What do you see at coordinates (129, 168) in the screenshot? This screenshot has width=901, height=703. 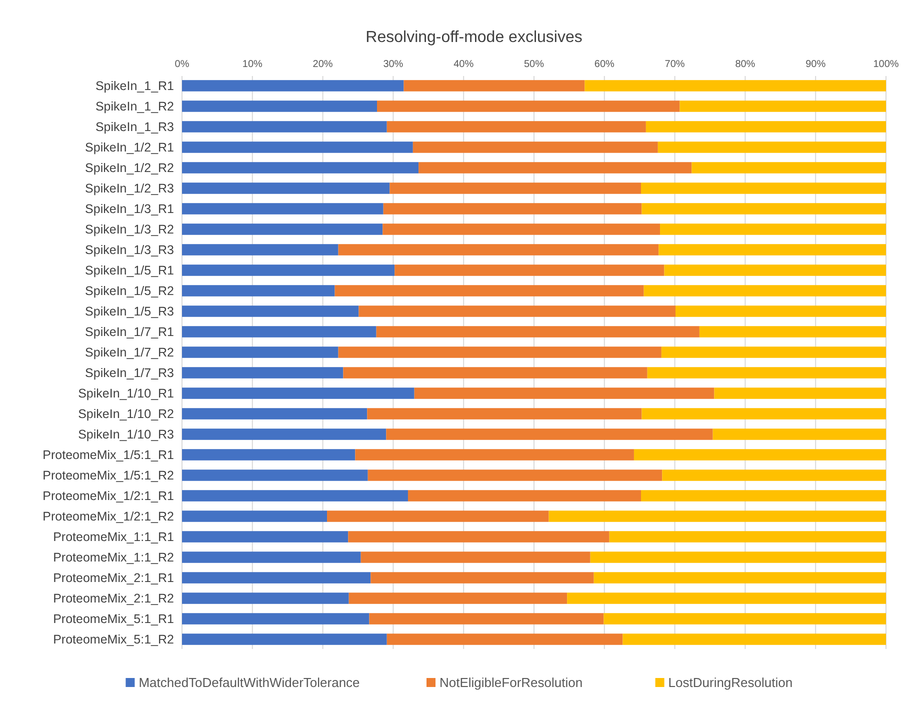 I see `y-tick-label: SpikeIn_1/2_R2` at bounding box center [129, 168].